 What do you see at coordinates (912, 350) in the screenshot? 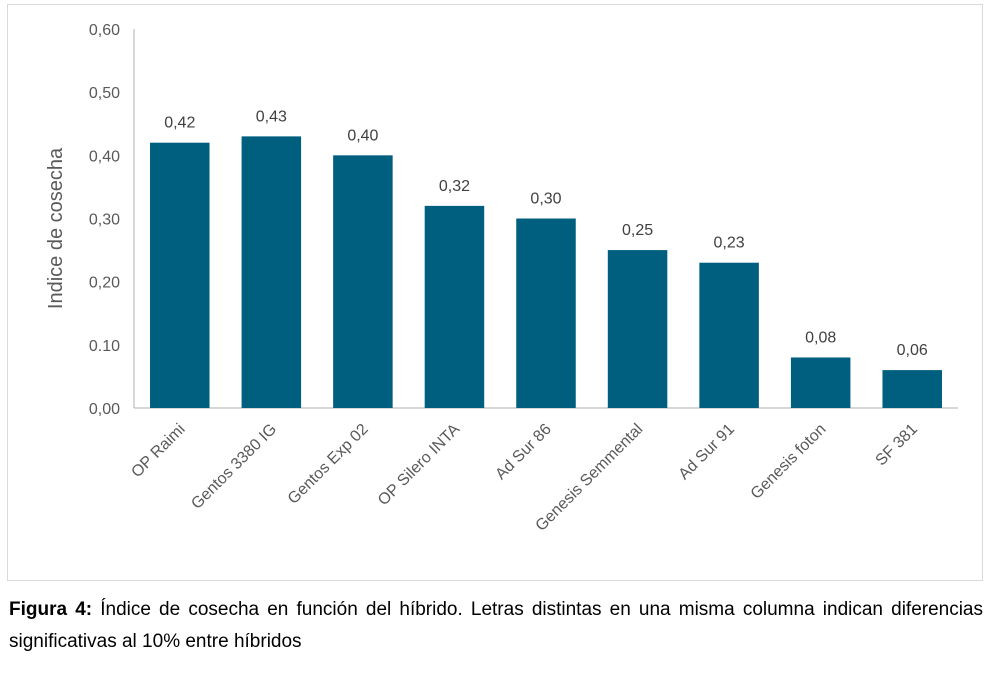
I see `data-label: 0,06` at bounding box center [912, 350].